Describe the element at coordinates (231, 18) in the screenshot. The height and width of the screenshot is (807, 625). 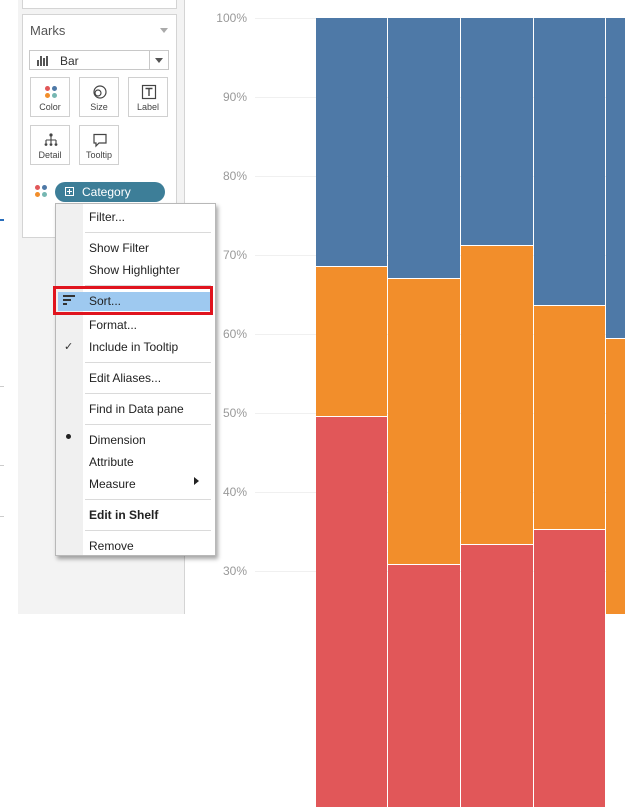
I see `y-tick-label: 100%` at that location.